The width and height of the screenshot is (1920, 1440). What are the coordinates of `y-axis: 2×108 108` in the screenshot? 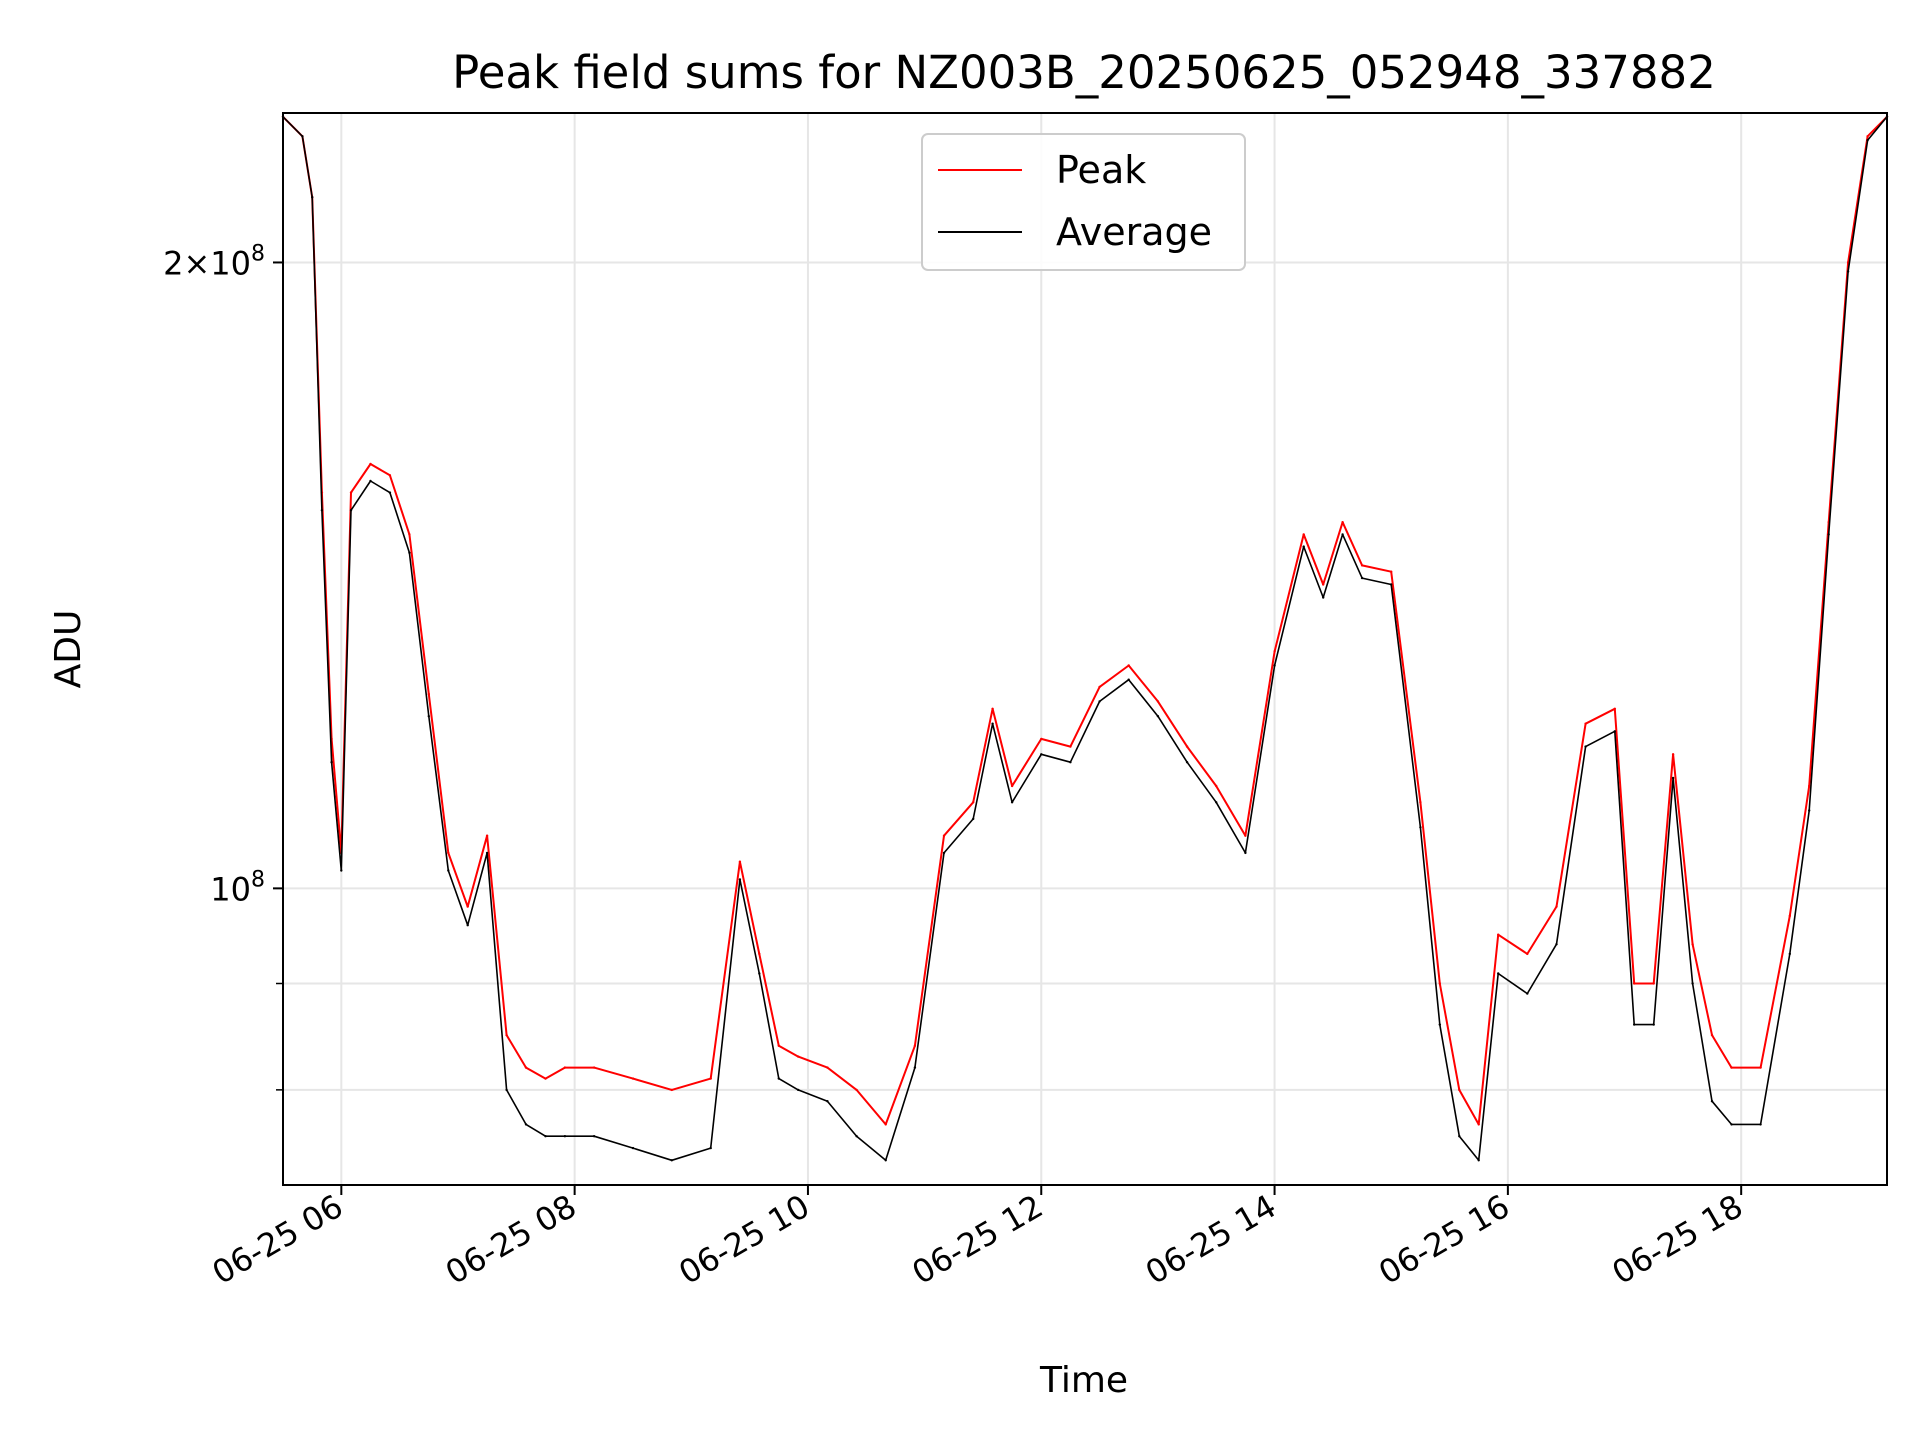 It's located at (223, 666).